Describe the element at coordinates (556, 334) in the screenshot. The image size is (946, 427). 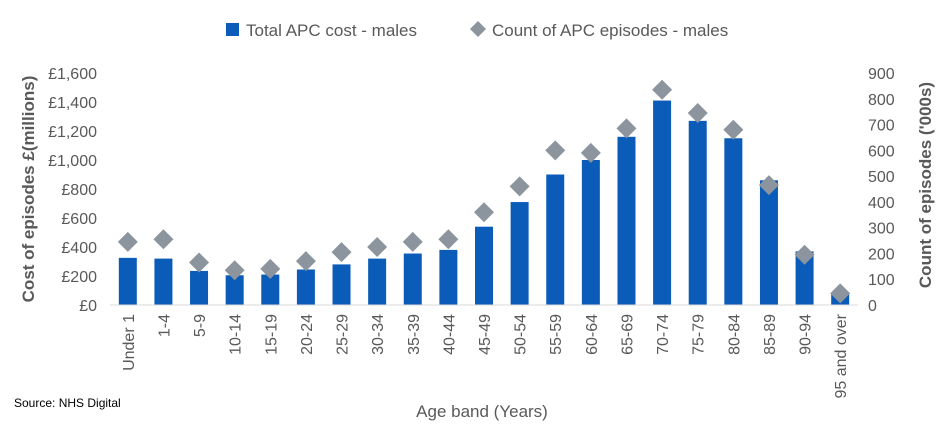
I see `x-tick-label: 55-59` at that location.